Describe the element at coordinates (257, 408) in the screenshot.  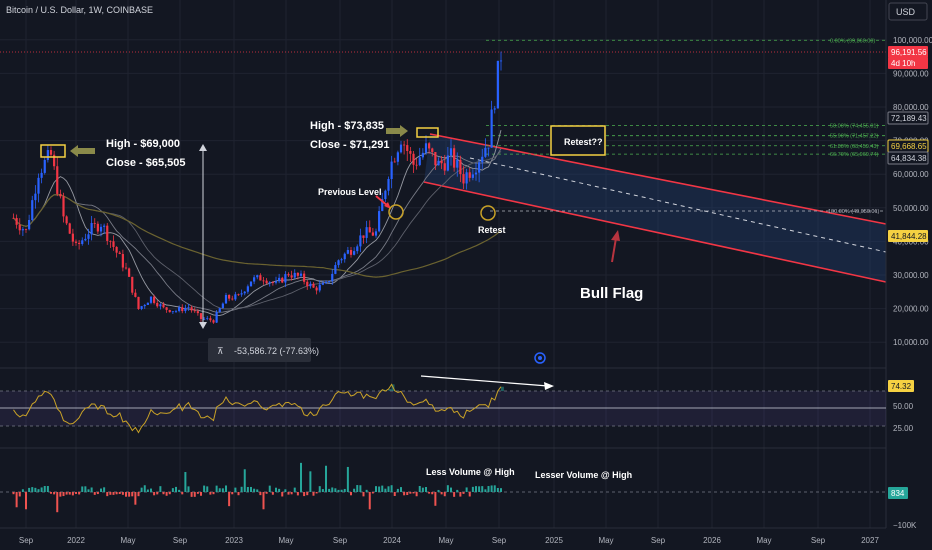
I see `rsi-line` at that location.